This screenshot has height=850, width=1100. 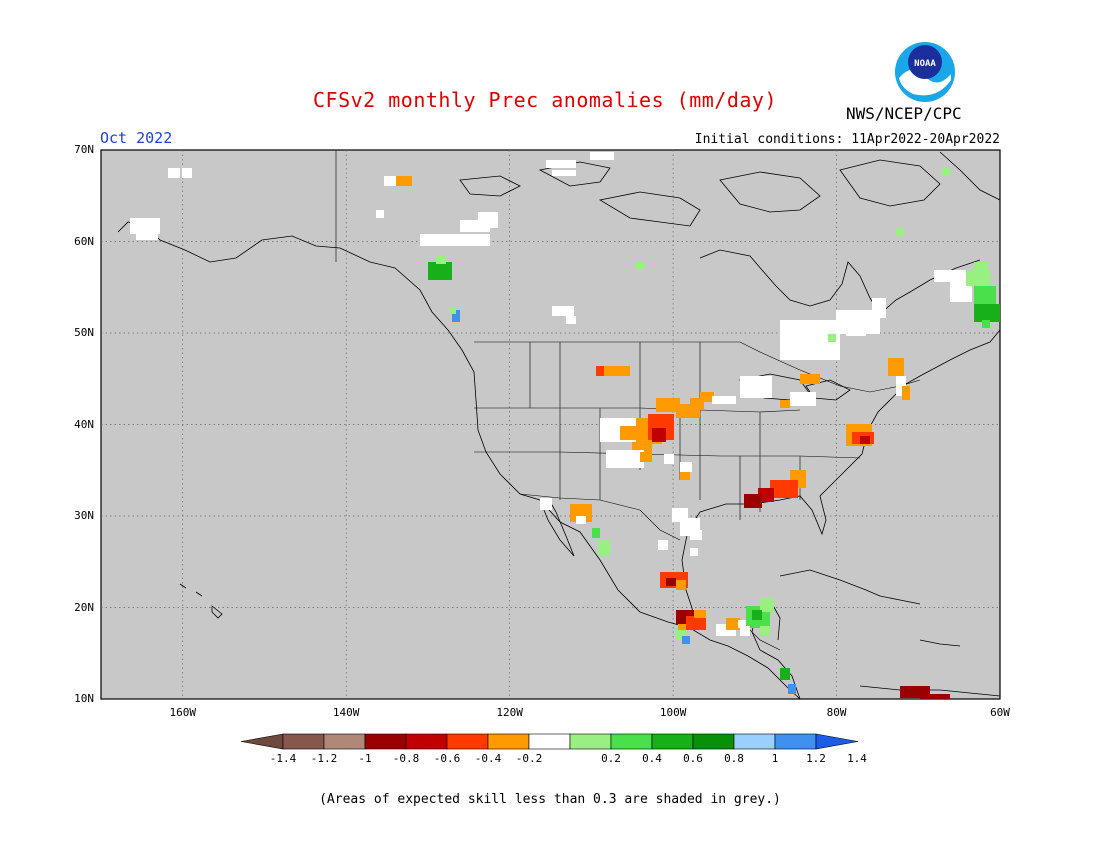 What do you see at coordinates (324, 758) in the screenshot?
I see `colorbar-label: -1.2` at bounding box center [324, 758].